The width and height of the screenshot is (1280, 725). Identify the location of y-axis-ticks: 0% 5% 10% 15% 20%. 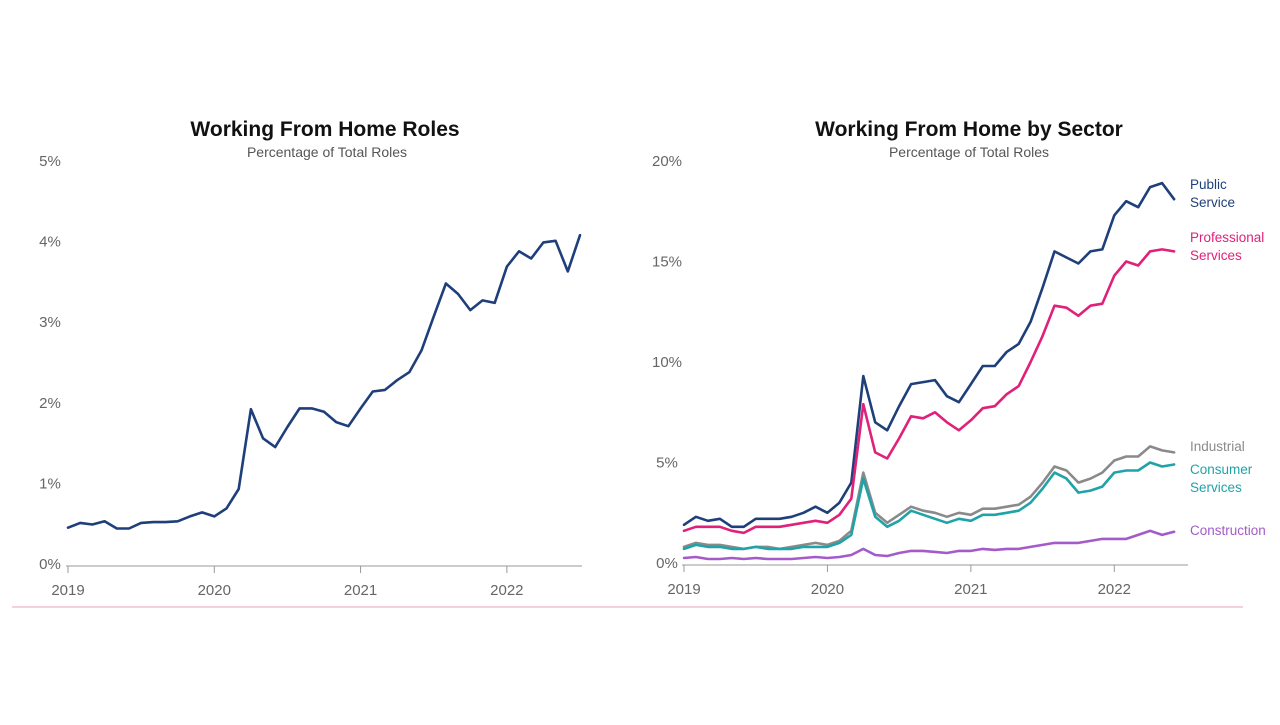
(667, 362).